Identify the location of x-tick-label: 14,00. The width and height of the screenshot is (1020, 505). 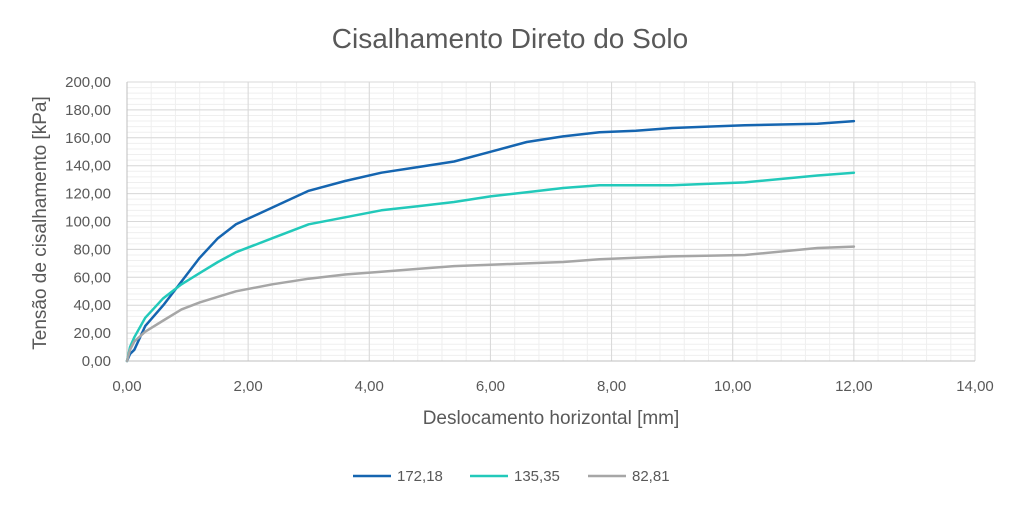
(975, 386).